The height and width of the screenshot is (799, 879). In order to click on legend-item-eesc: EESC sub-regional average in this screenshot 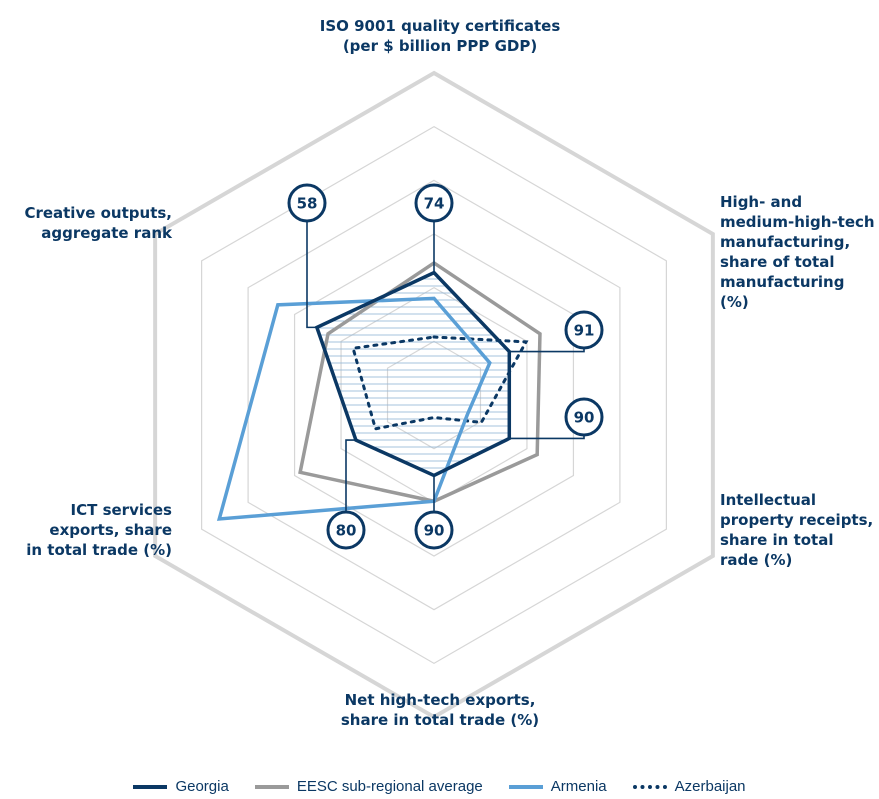, I will do `click(368, 786)`.